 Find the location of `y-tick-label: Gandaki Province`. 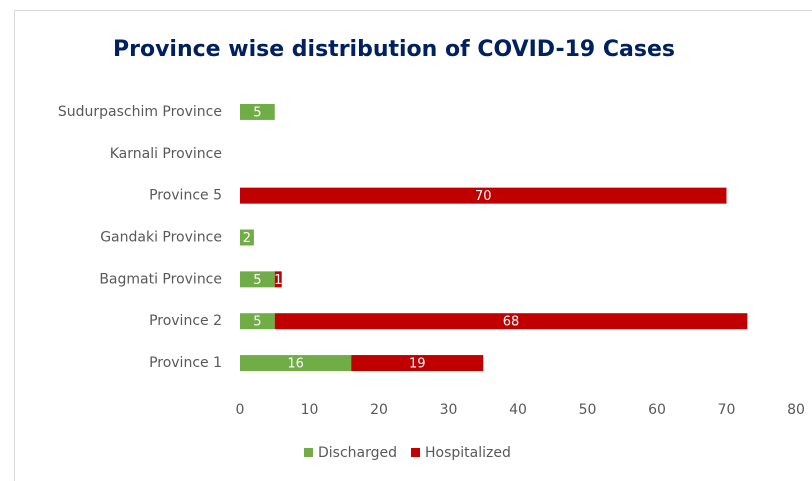

y-tick-label: Gandaki Province is located at coordinates (161, 238).